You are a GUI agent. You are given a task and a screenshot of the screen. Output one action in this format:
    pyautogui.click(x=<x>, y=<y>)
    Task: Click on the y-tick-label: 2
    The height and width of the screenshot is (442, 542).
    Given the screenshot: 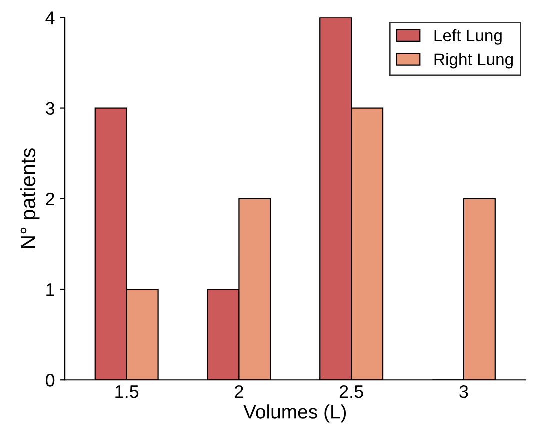 What is the action you would take?
    pyautogui.click(x=50, y=199)
    